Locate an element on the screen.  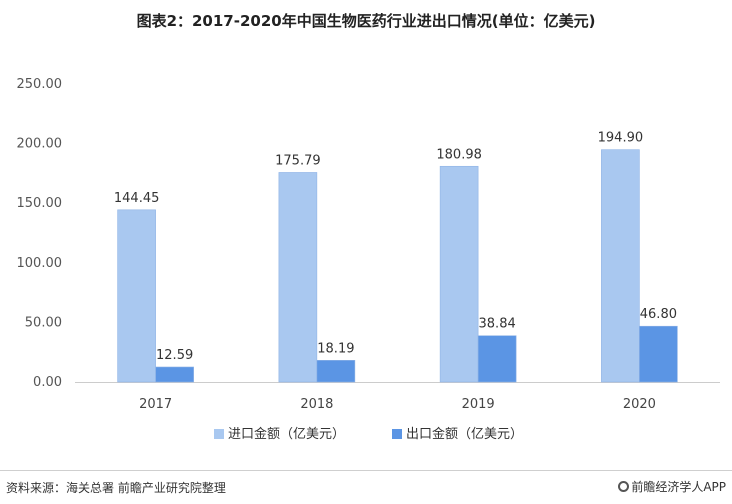
data-label: 12.59 is located at coordinates (174, 355).